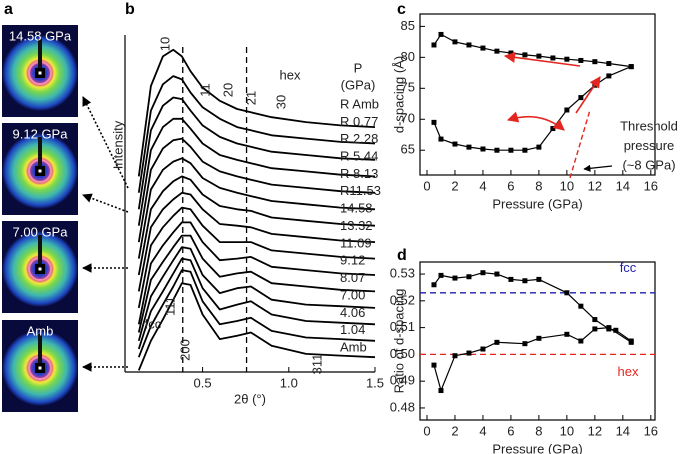 This screenshot has height=454, width=685. What do you see at coordinates (352, 312) in the screenshot?
I see `series-label: 4.06` at bounding box center [352, 312].